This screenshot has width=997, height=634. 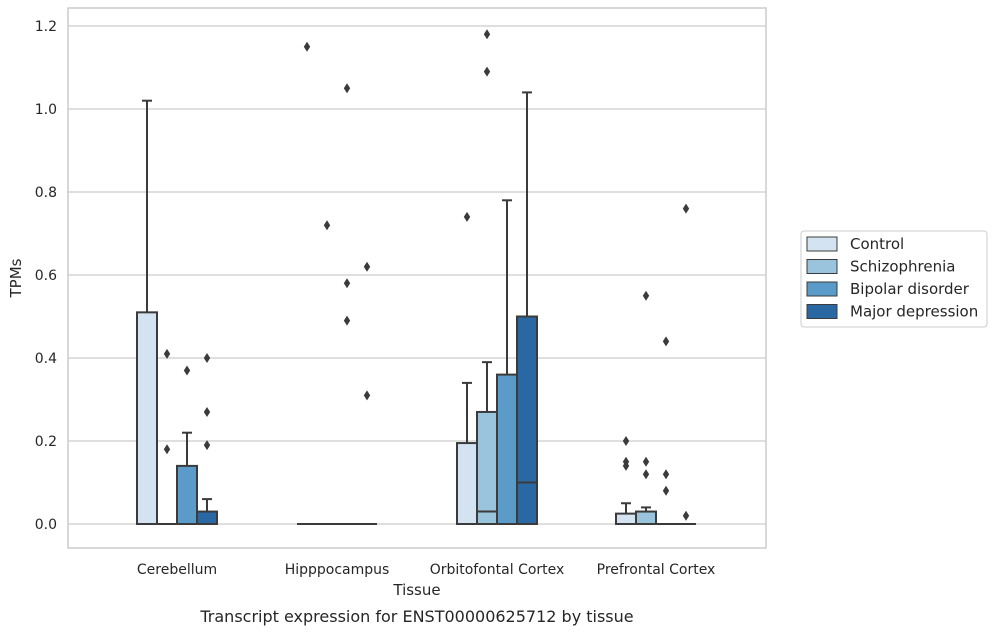 I want to click on x-axis-label: Tissue, so click(x=416, y=590).